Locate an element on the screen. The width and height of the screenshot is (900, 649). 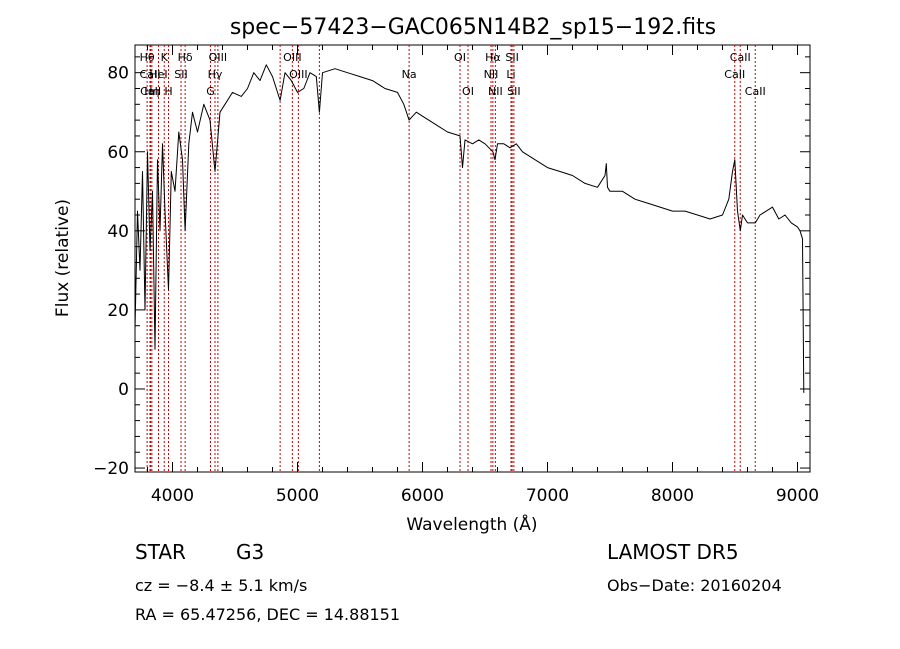
x-tick-label: 9000 is located at coordinates (797, 496).